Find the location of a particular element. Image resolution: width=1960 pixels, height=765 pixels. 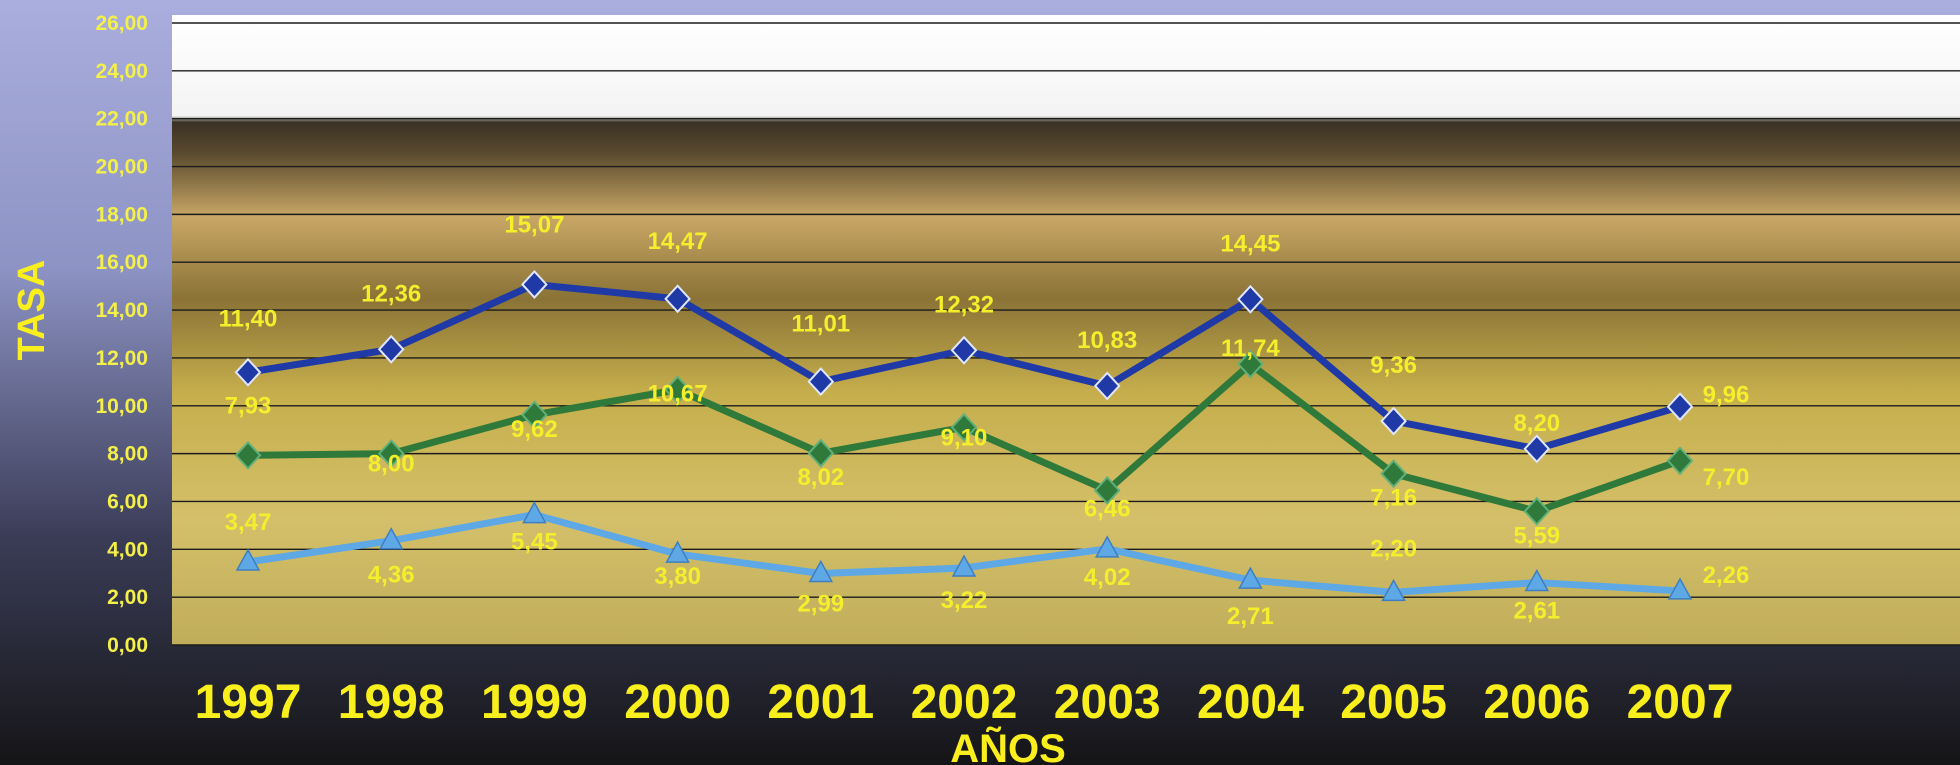

data-label: 15,07 is located at coordinates (534, 224).